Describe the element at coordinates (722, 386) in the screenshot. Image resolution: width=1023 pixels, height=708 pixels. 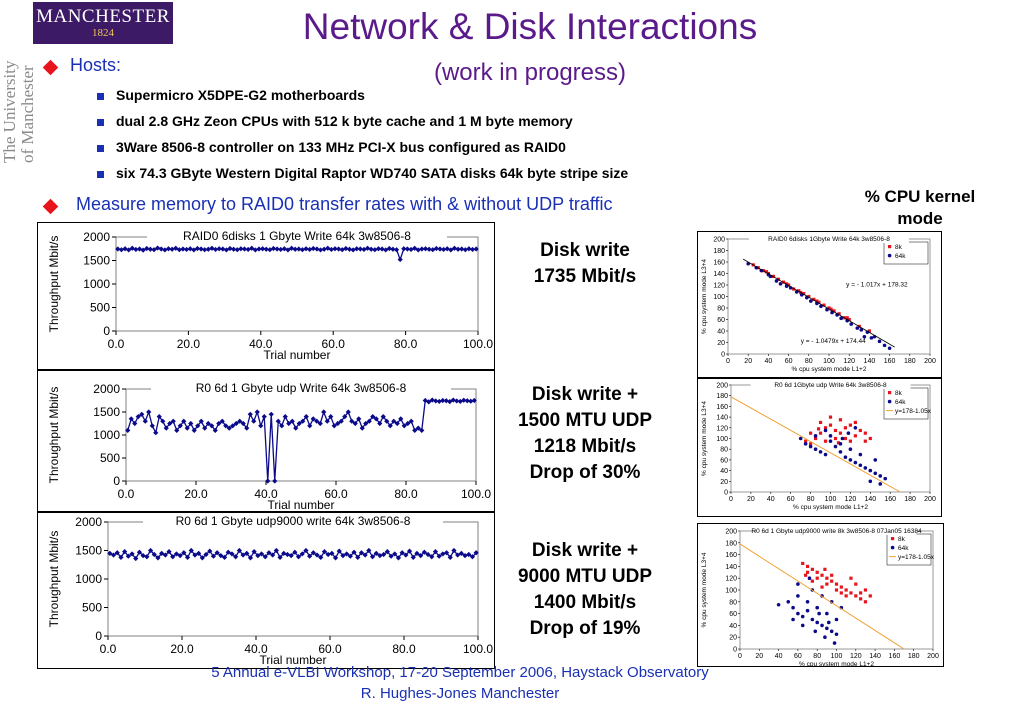
I see `y-tick-label: 200` at that location.